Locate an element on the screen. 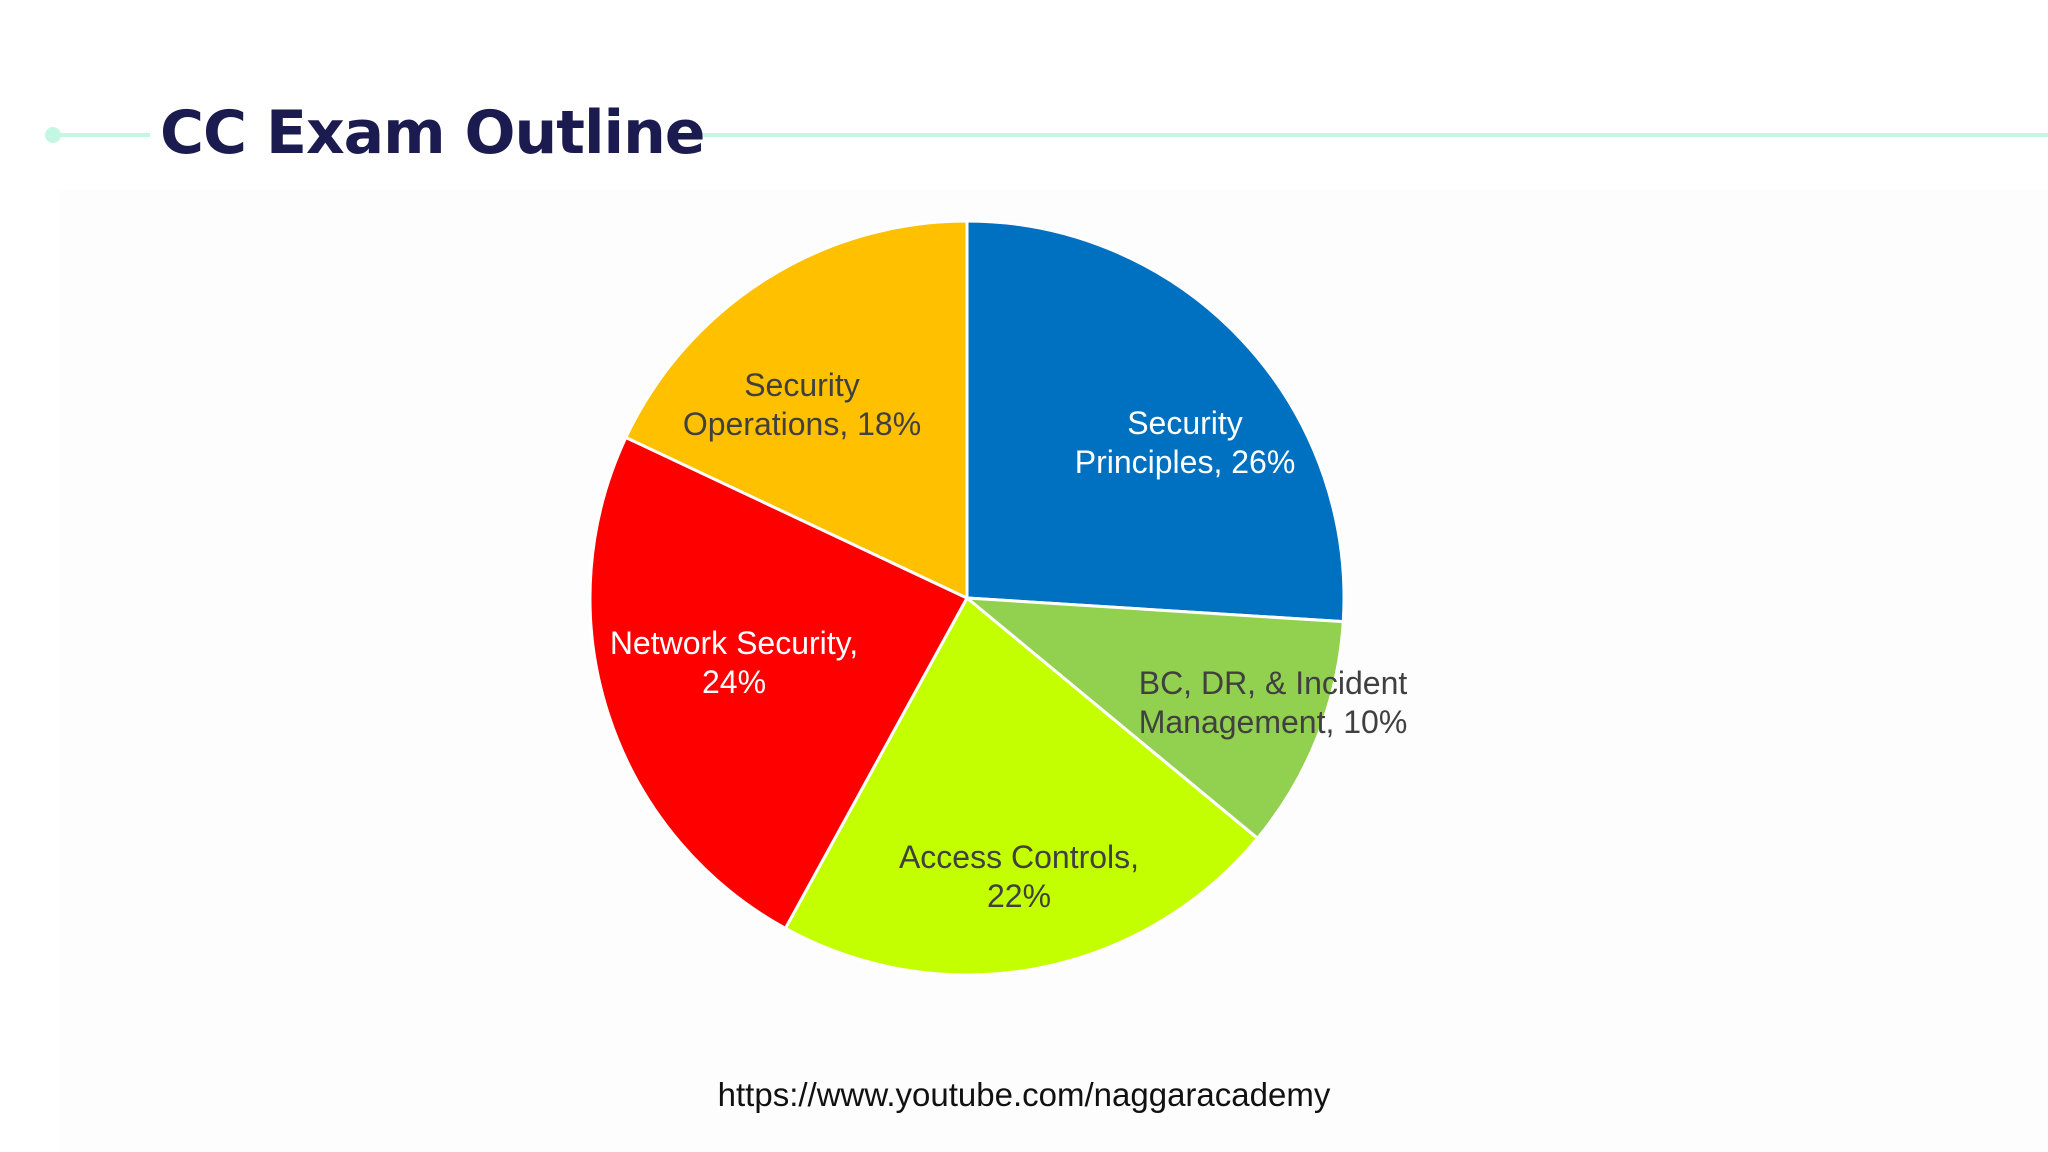  accent-line is located at coordinates (1051, 135).